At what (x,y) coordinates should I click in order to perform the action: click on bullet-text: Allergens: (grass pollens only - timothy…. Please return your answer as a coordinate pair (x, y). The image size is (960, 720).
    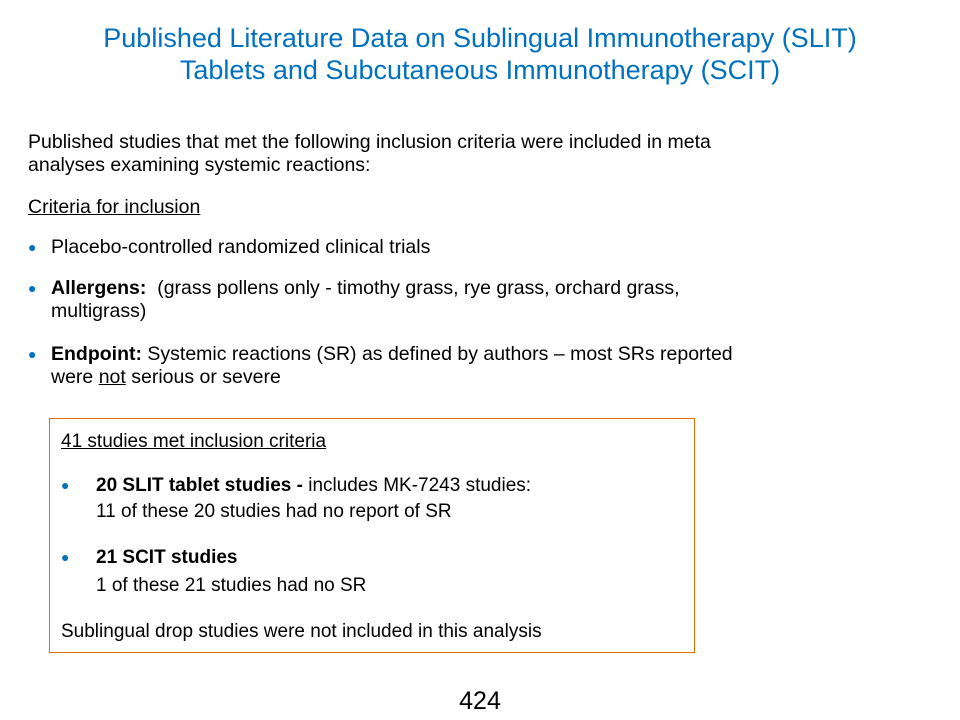
    Looking at the image, I should click on (481, 300).